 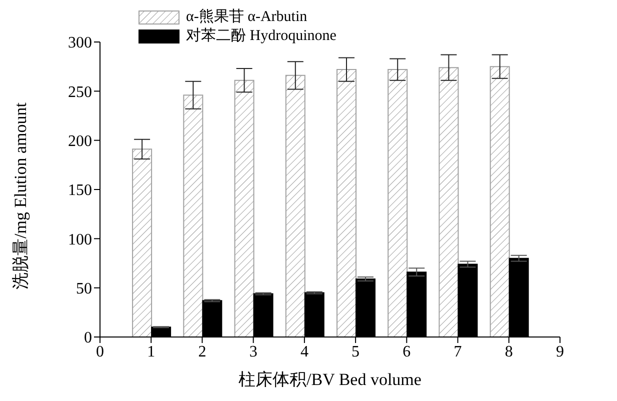 What do you see at coordinates (84, 289) in the screenshot?
I see `y-tick-label: 50` at bounding box center [84, 289].